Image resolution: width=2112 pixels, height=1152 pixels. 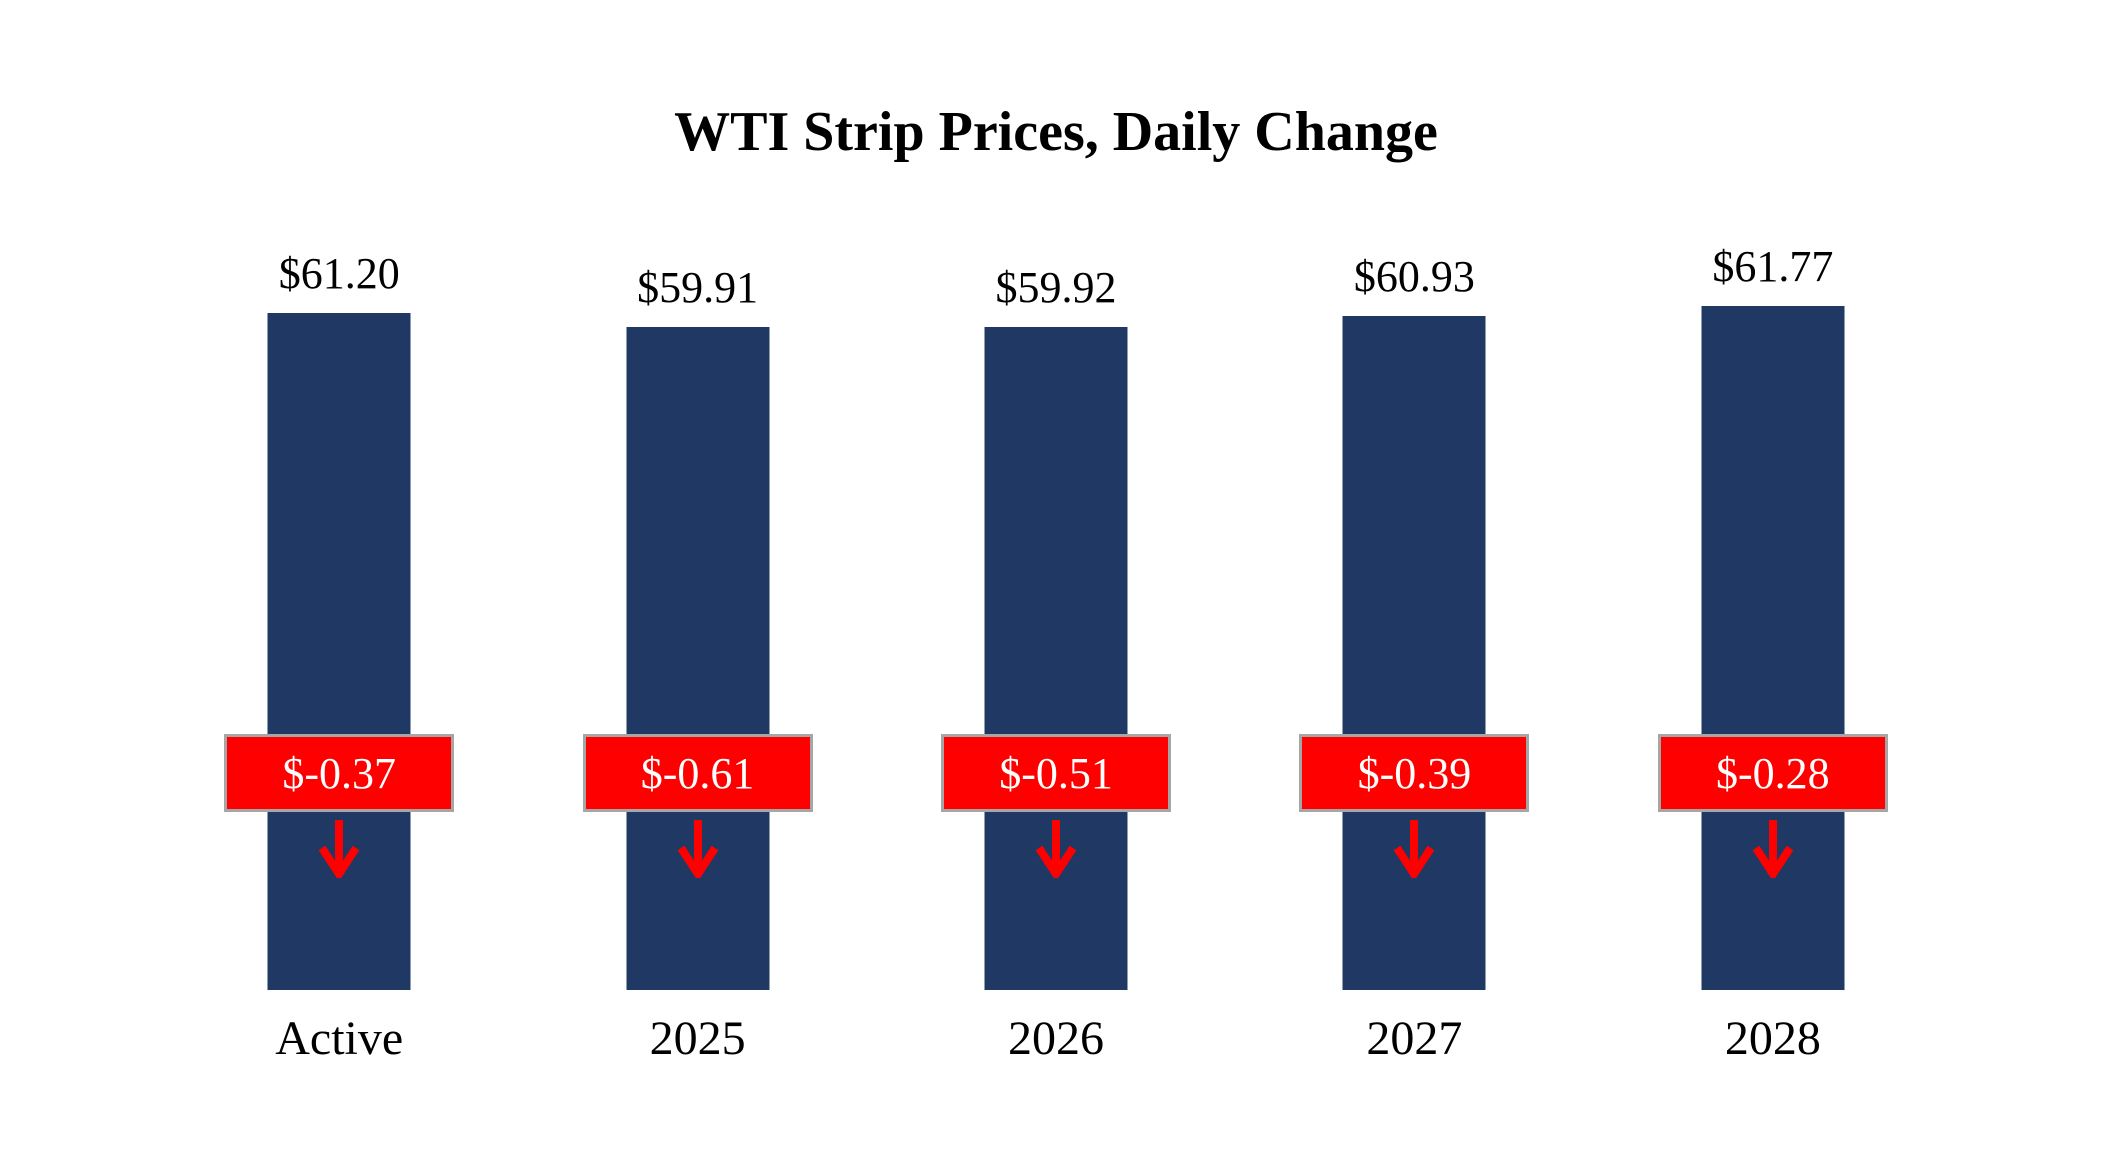 What do you see at coordinates (1414, 1038) in the screenshot?
I see `category-label: 2027` at bounding box center [1414, 1038].